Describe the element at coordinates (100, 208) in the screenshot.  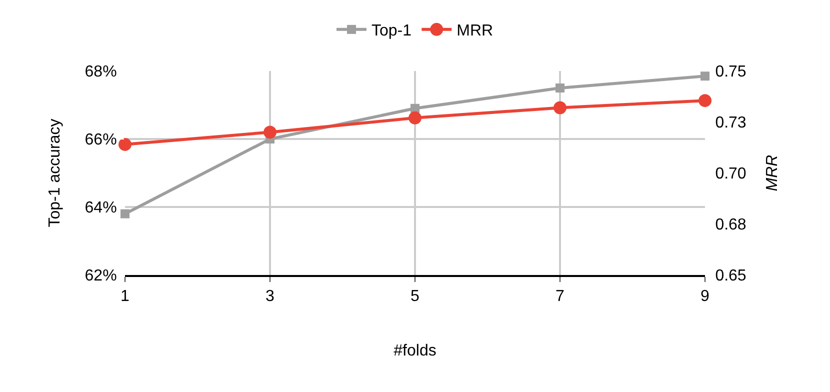
I see `y-tick-label: 64%` at that location.